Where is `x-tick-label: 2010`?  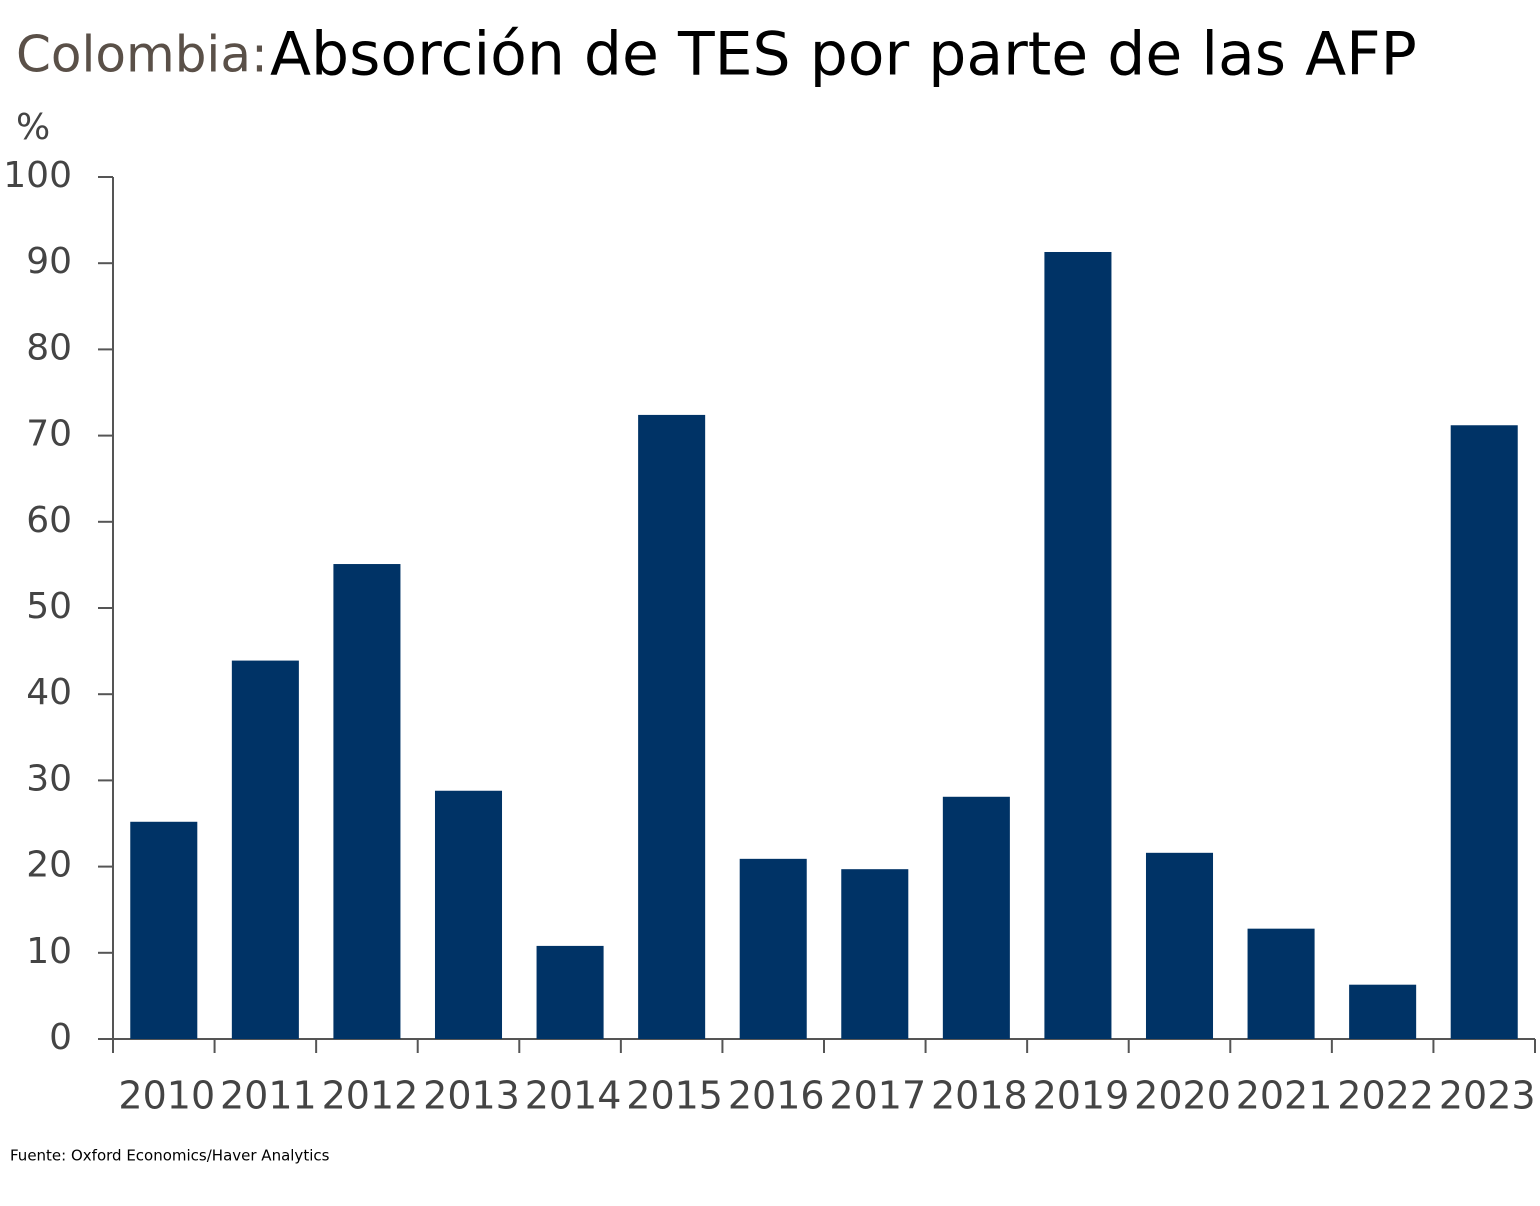
x-tick-label: 2010 is located at coordinates (166, 1096).